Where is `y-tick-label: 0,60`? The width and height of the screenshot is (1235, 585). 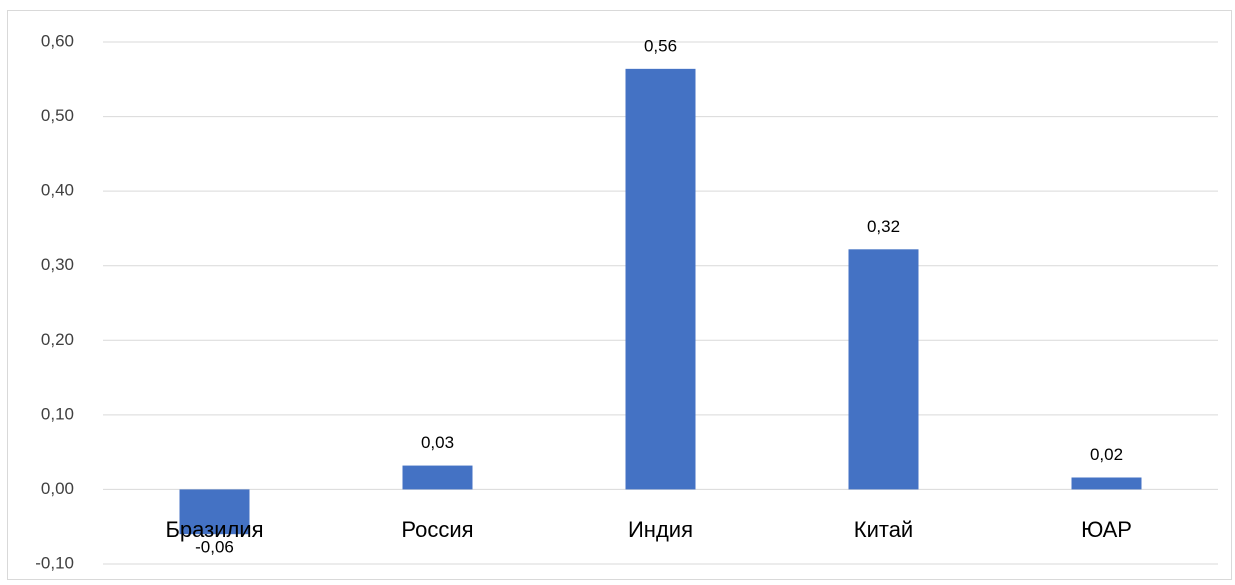 y-tick-label: 0,60 is located at coordinates (57, 40).